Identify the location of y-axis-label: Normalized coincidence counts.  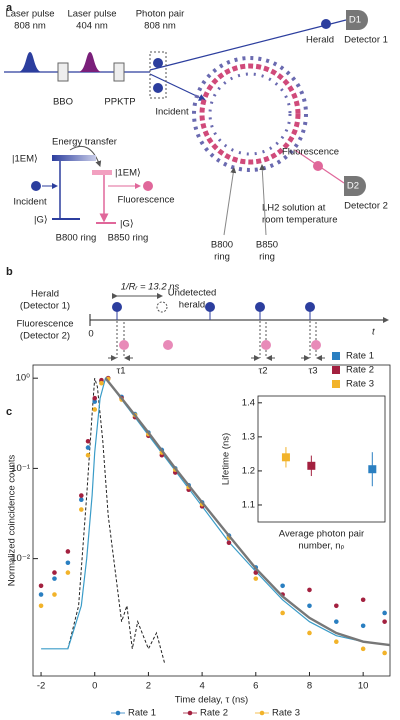
(12, 521).